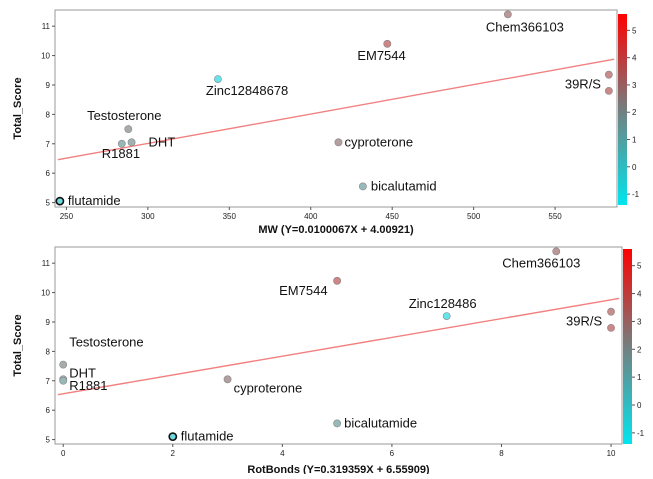 The height and width of the screenshot is (479, 653). Describe the element at coordinates (639, 405) in the screenshot. I see `rotbonds-colorbar-tick-label: 0` at that location.